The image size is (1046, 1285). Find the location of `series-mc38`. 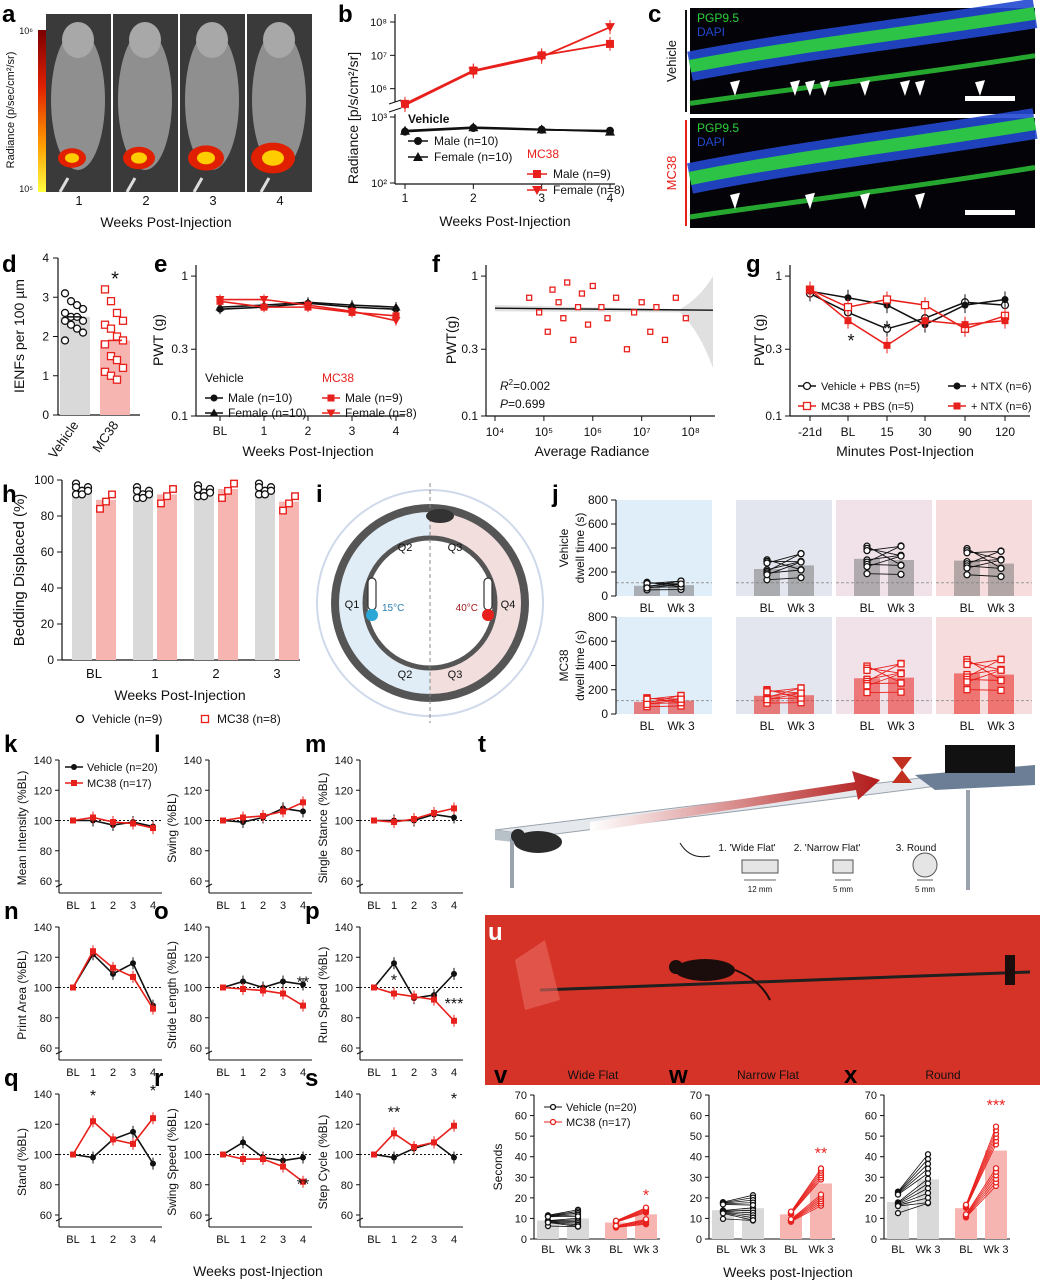

series-mc38 is located at coordinates (113, 1134).